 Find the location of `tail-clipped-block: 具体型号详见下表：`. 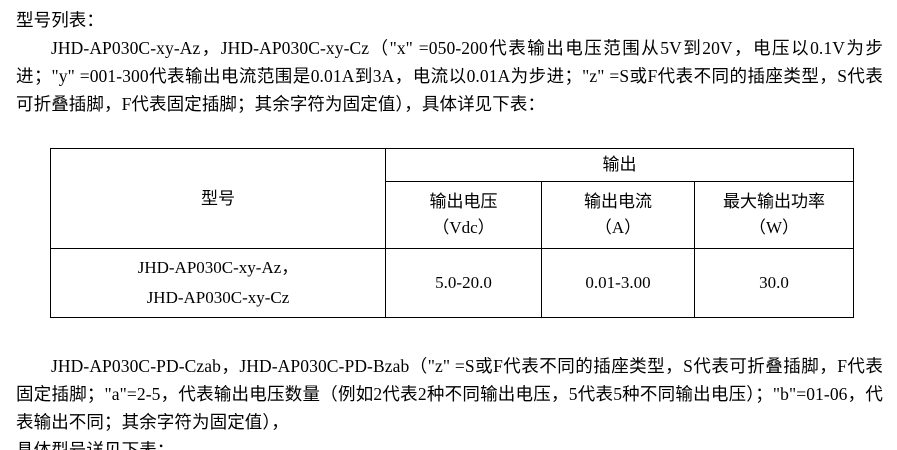

tail-clipped-block: 具体型号详见下表： is located at coordinates (448, 443).